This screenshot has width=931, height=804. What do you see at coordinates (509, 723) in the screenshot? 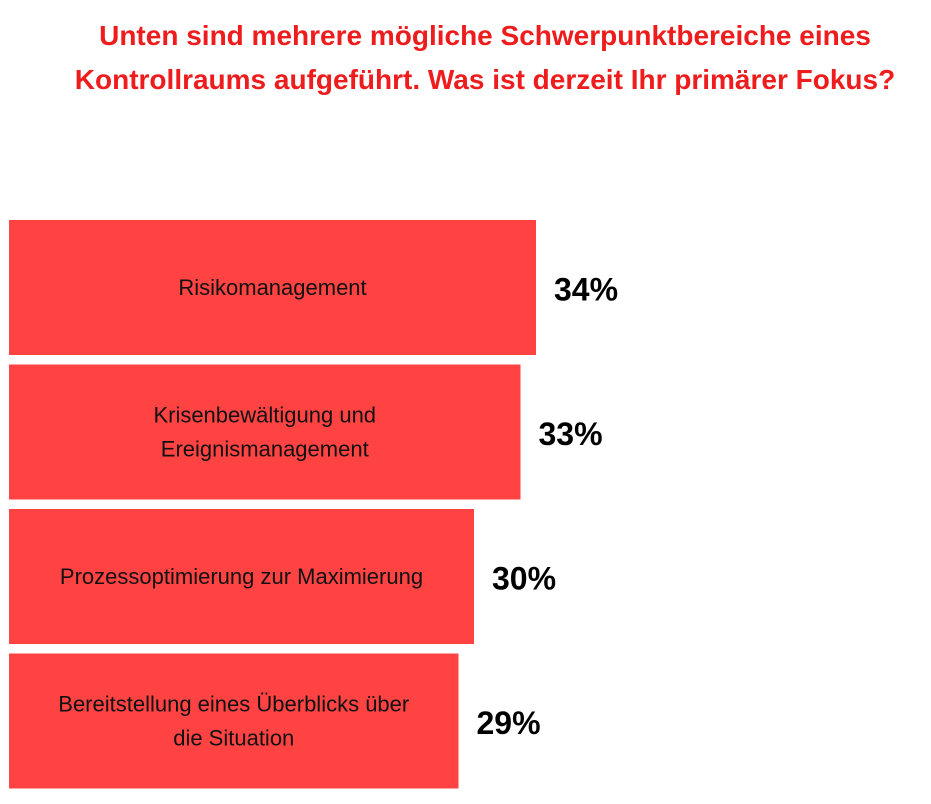
I see `value-label-4: 29%` at bounding box center [509, 723].